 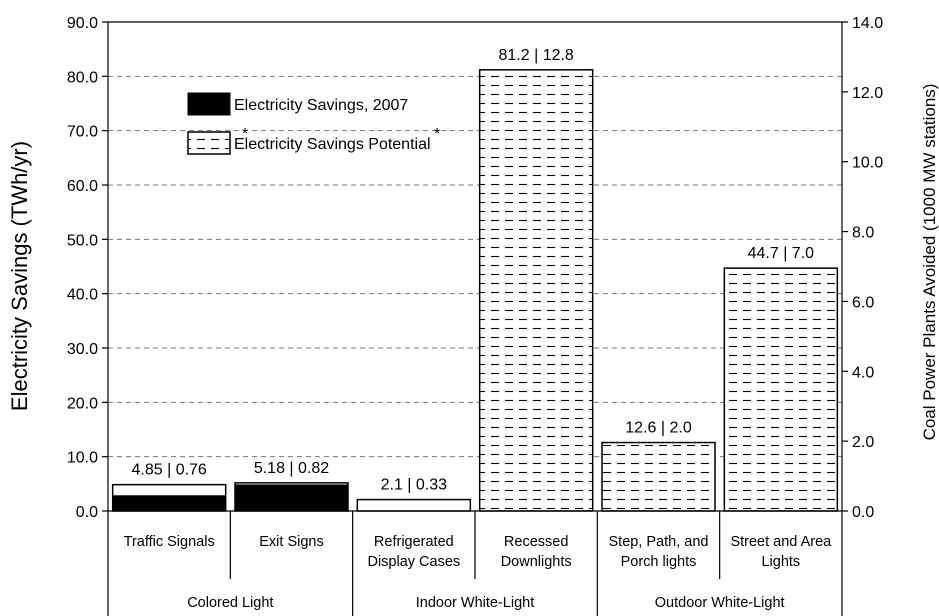 What do you see at coordinates (414, 485) in the screenshot?
I see `data-label: 2.1 | 0.33` at bounding box center [414, 485].